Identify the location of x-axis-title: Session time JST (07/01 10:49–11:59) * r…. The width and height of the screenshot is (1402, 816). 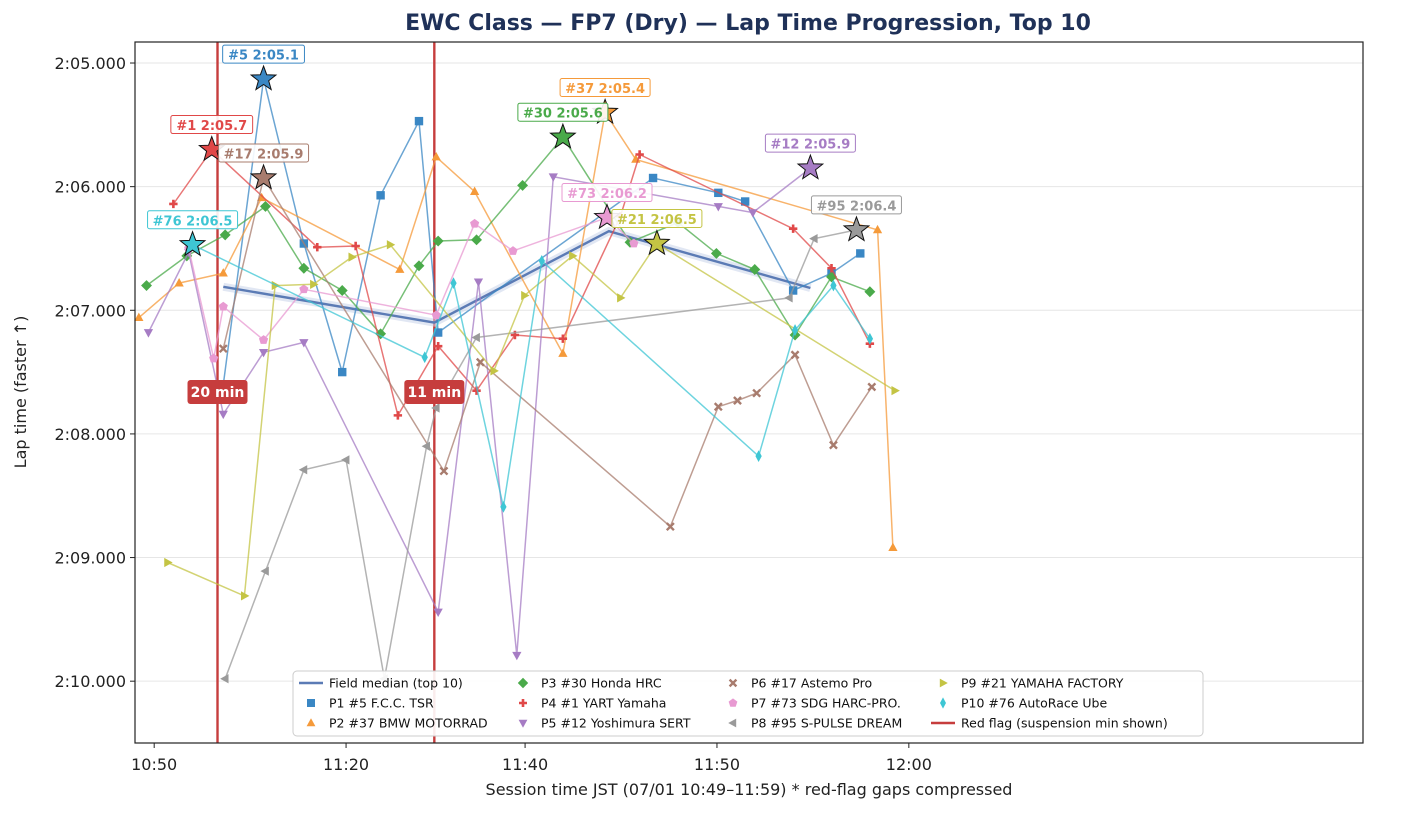
(749, 789).